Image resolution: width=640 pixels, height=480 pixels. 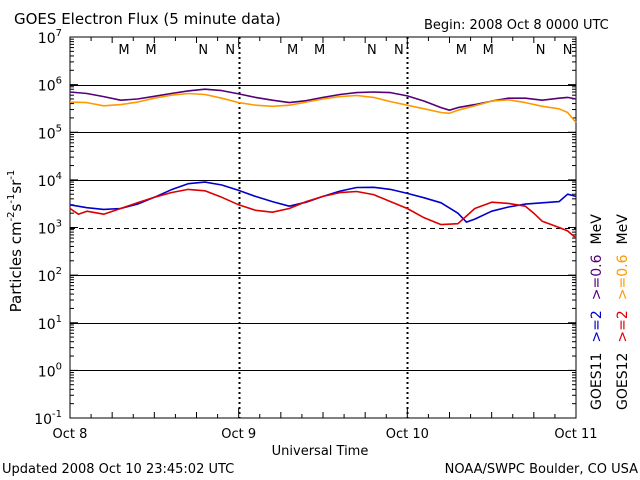 I want to click on x-tick-label: Oct 8, so click(x=70, y=434).